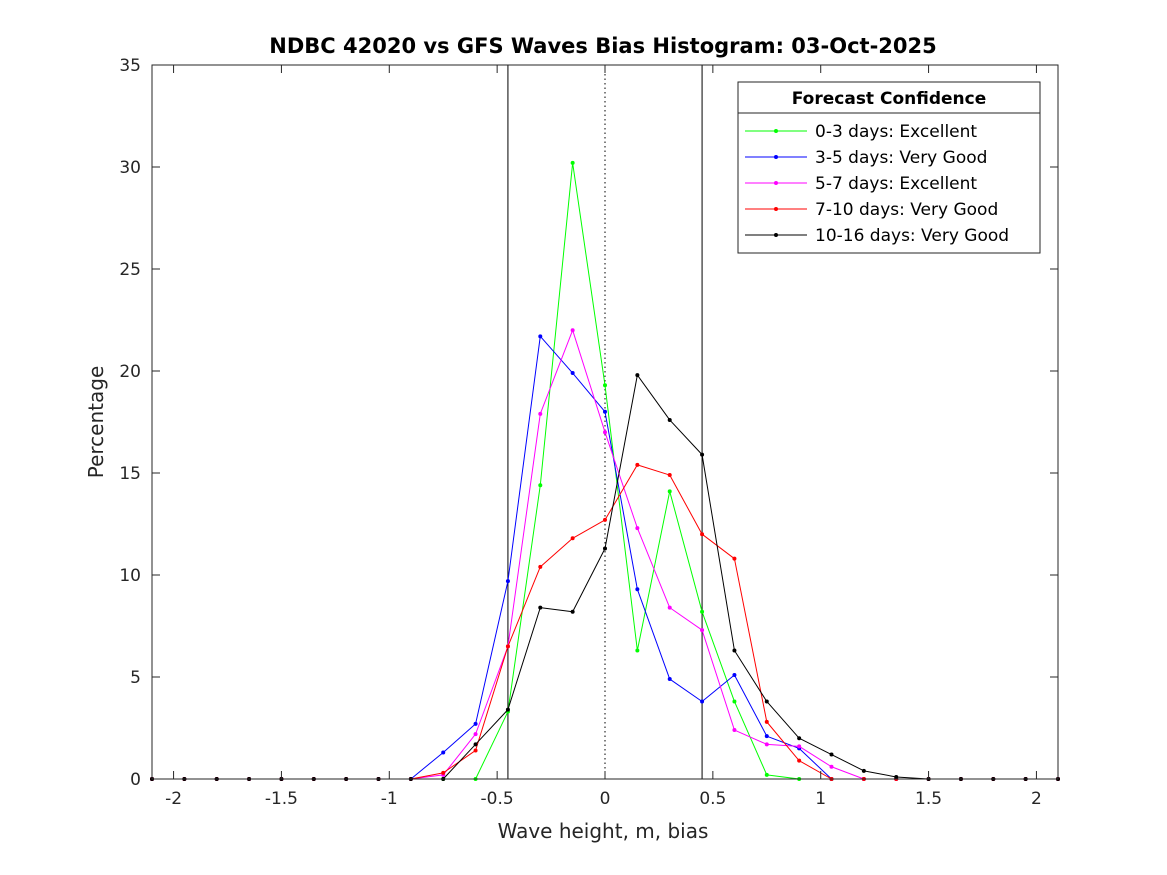 The height and width of the screenshot is (875, 1167). Describe the element at coordinates (130, 474) in the screenshot. I see `y-tick-label: 15` at that location.